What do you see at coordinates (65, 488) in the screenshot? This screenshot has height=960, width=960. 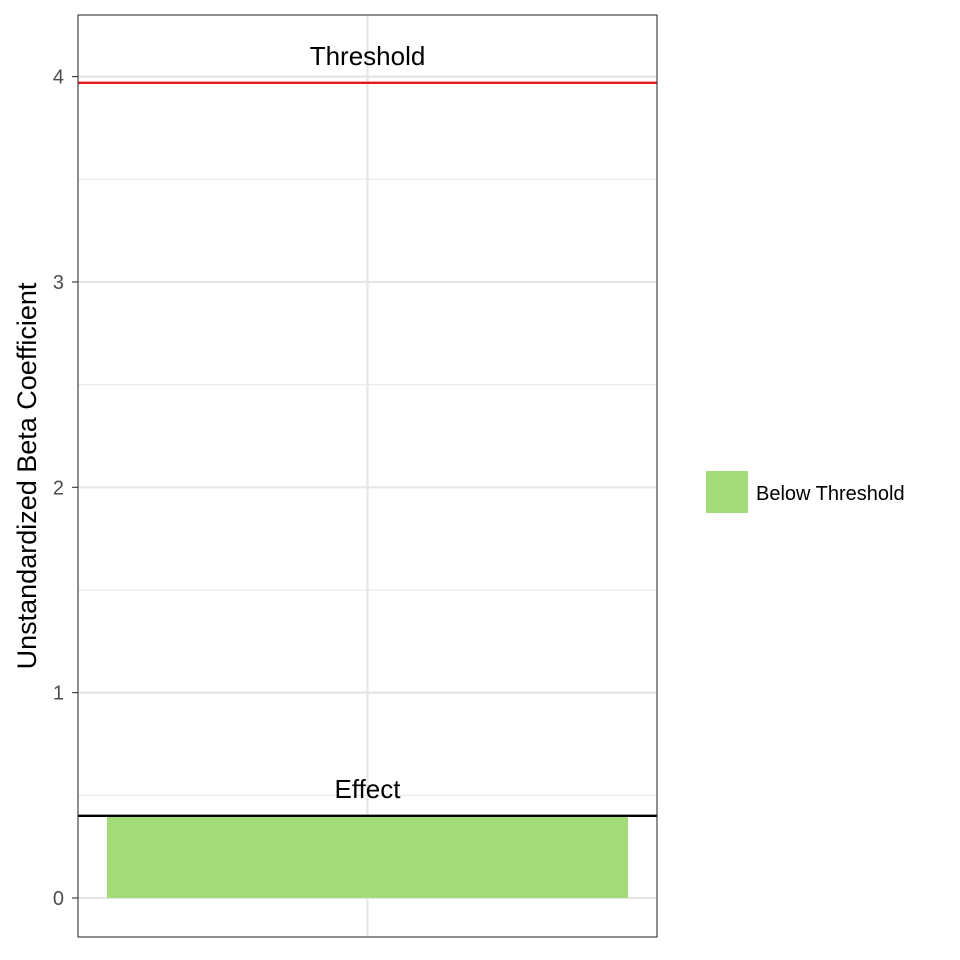 I see `y-axis-ticks: 0 1 2 3 4` at bounding box center [65, 488].